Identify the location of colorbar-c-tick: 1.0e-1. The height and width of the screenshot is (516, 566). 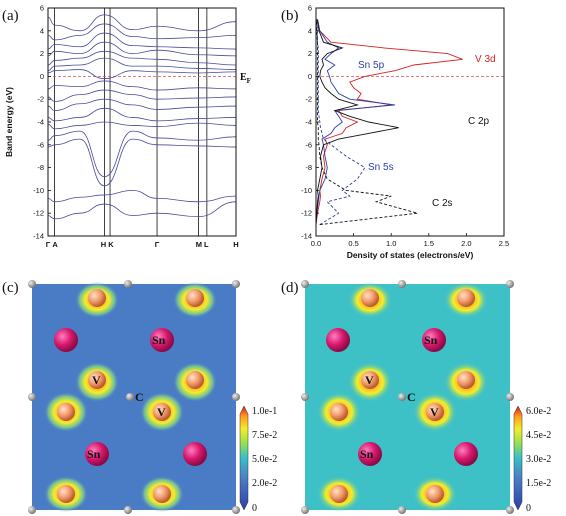
(264, 411).